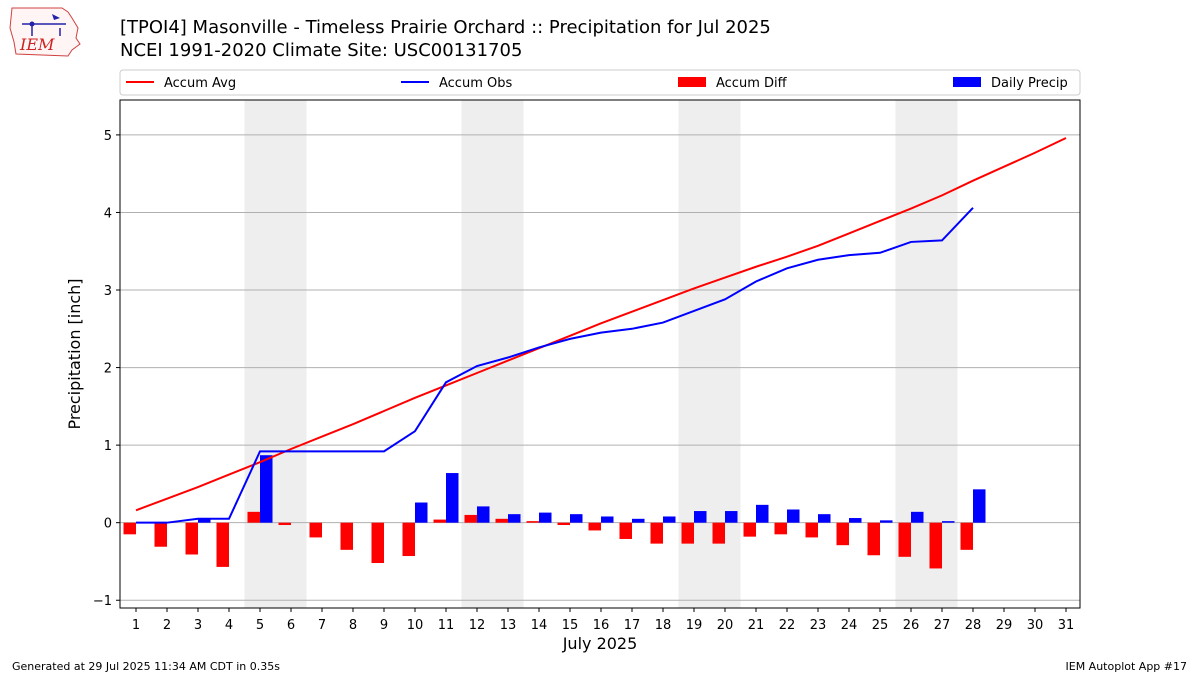 This screenshot has width=1200, height=675. Describe the element at coordinates (554, 512) in the screenshot. I see `bars-layer` at that location.